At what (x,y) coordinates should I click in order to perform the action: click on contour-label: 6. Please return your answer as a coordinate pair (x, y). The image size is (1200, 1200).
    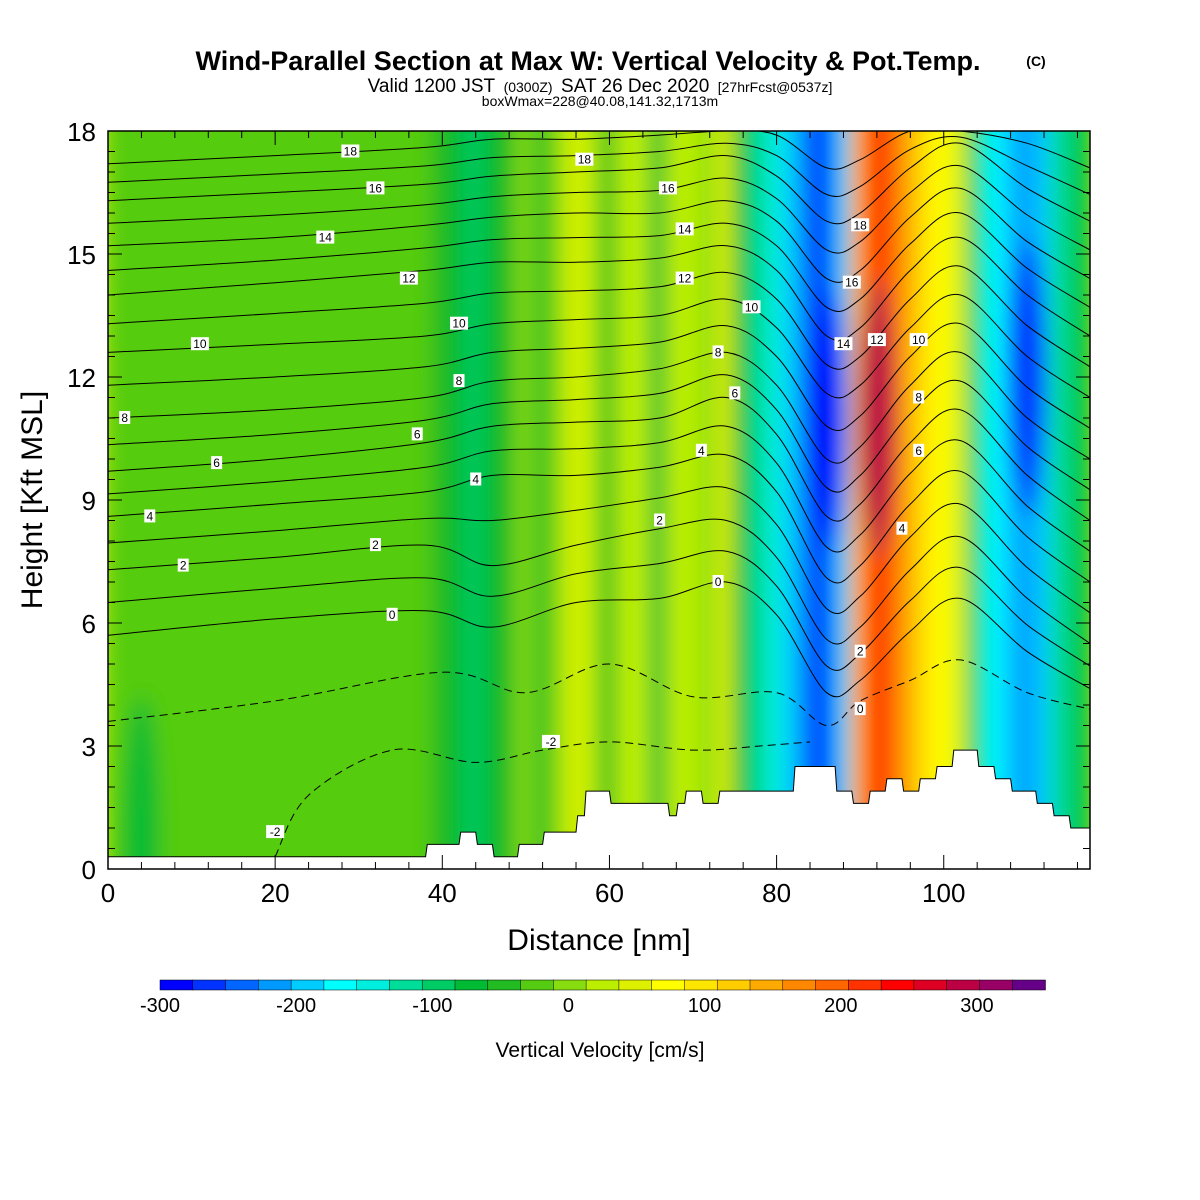
    Looking at the image, I should click on (217, 463).